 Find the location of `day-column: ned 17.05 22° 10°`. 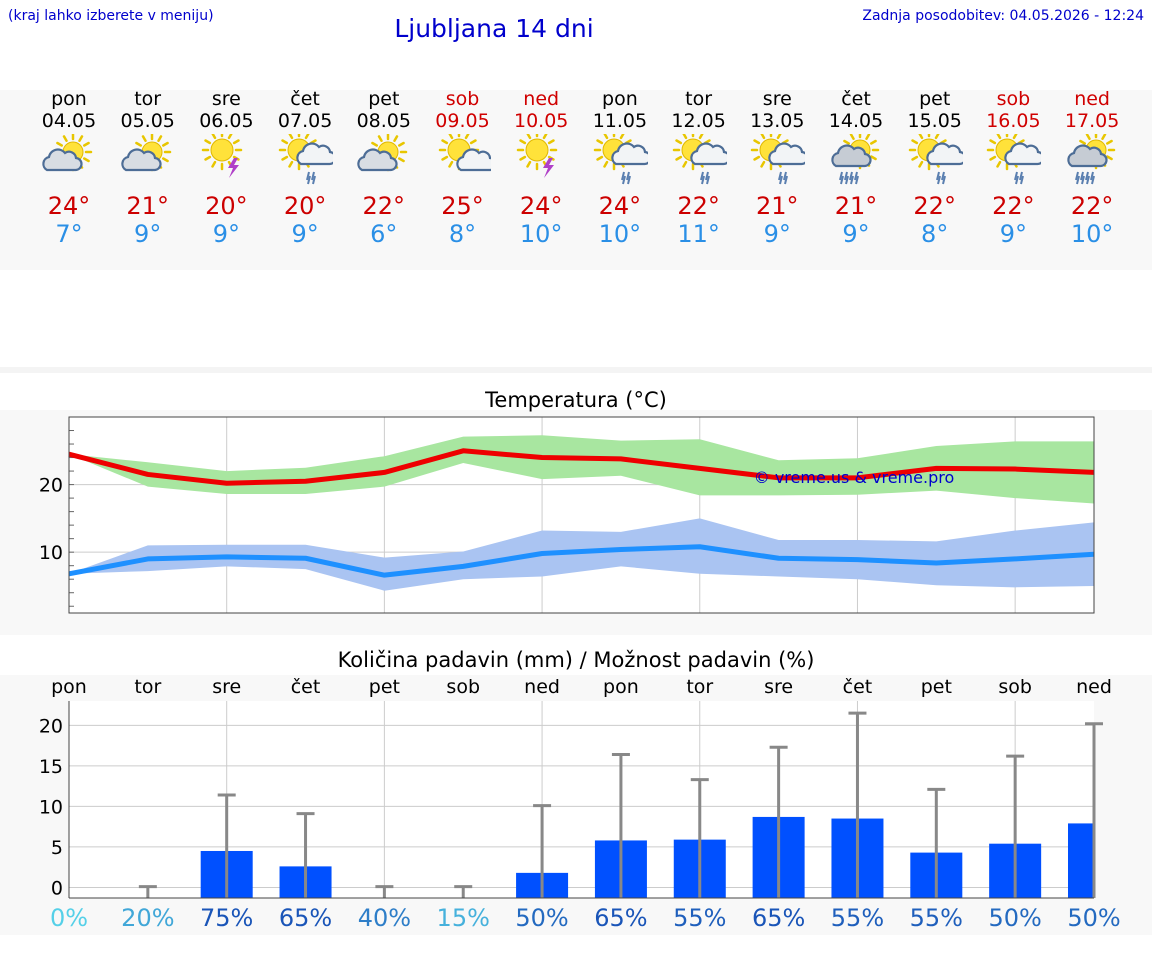

day-column: ned 17.05 22° 10° is located at coordinates (1092, 168).